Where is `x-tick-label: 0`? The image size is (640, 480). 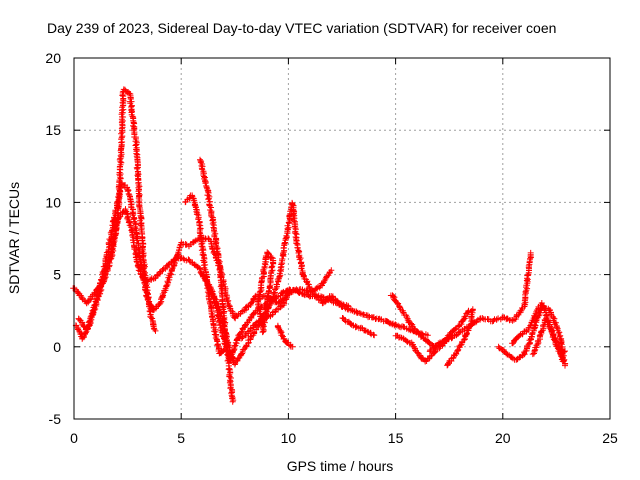
x-tick-label: 0 is located at coordinates (74, 438).